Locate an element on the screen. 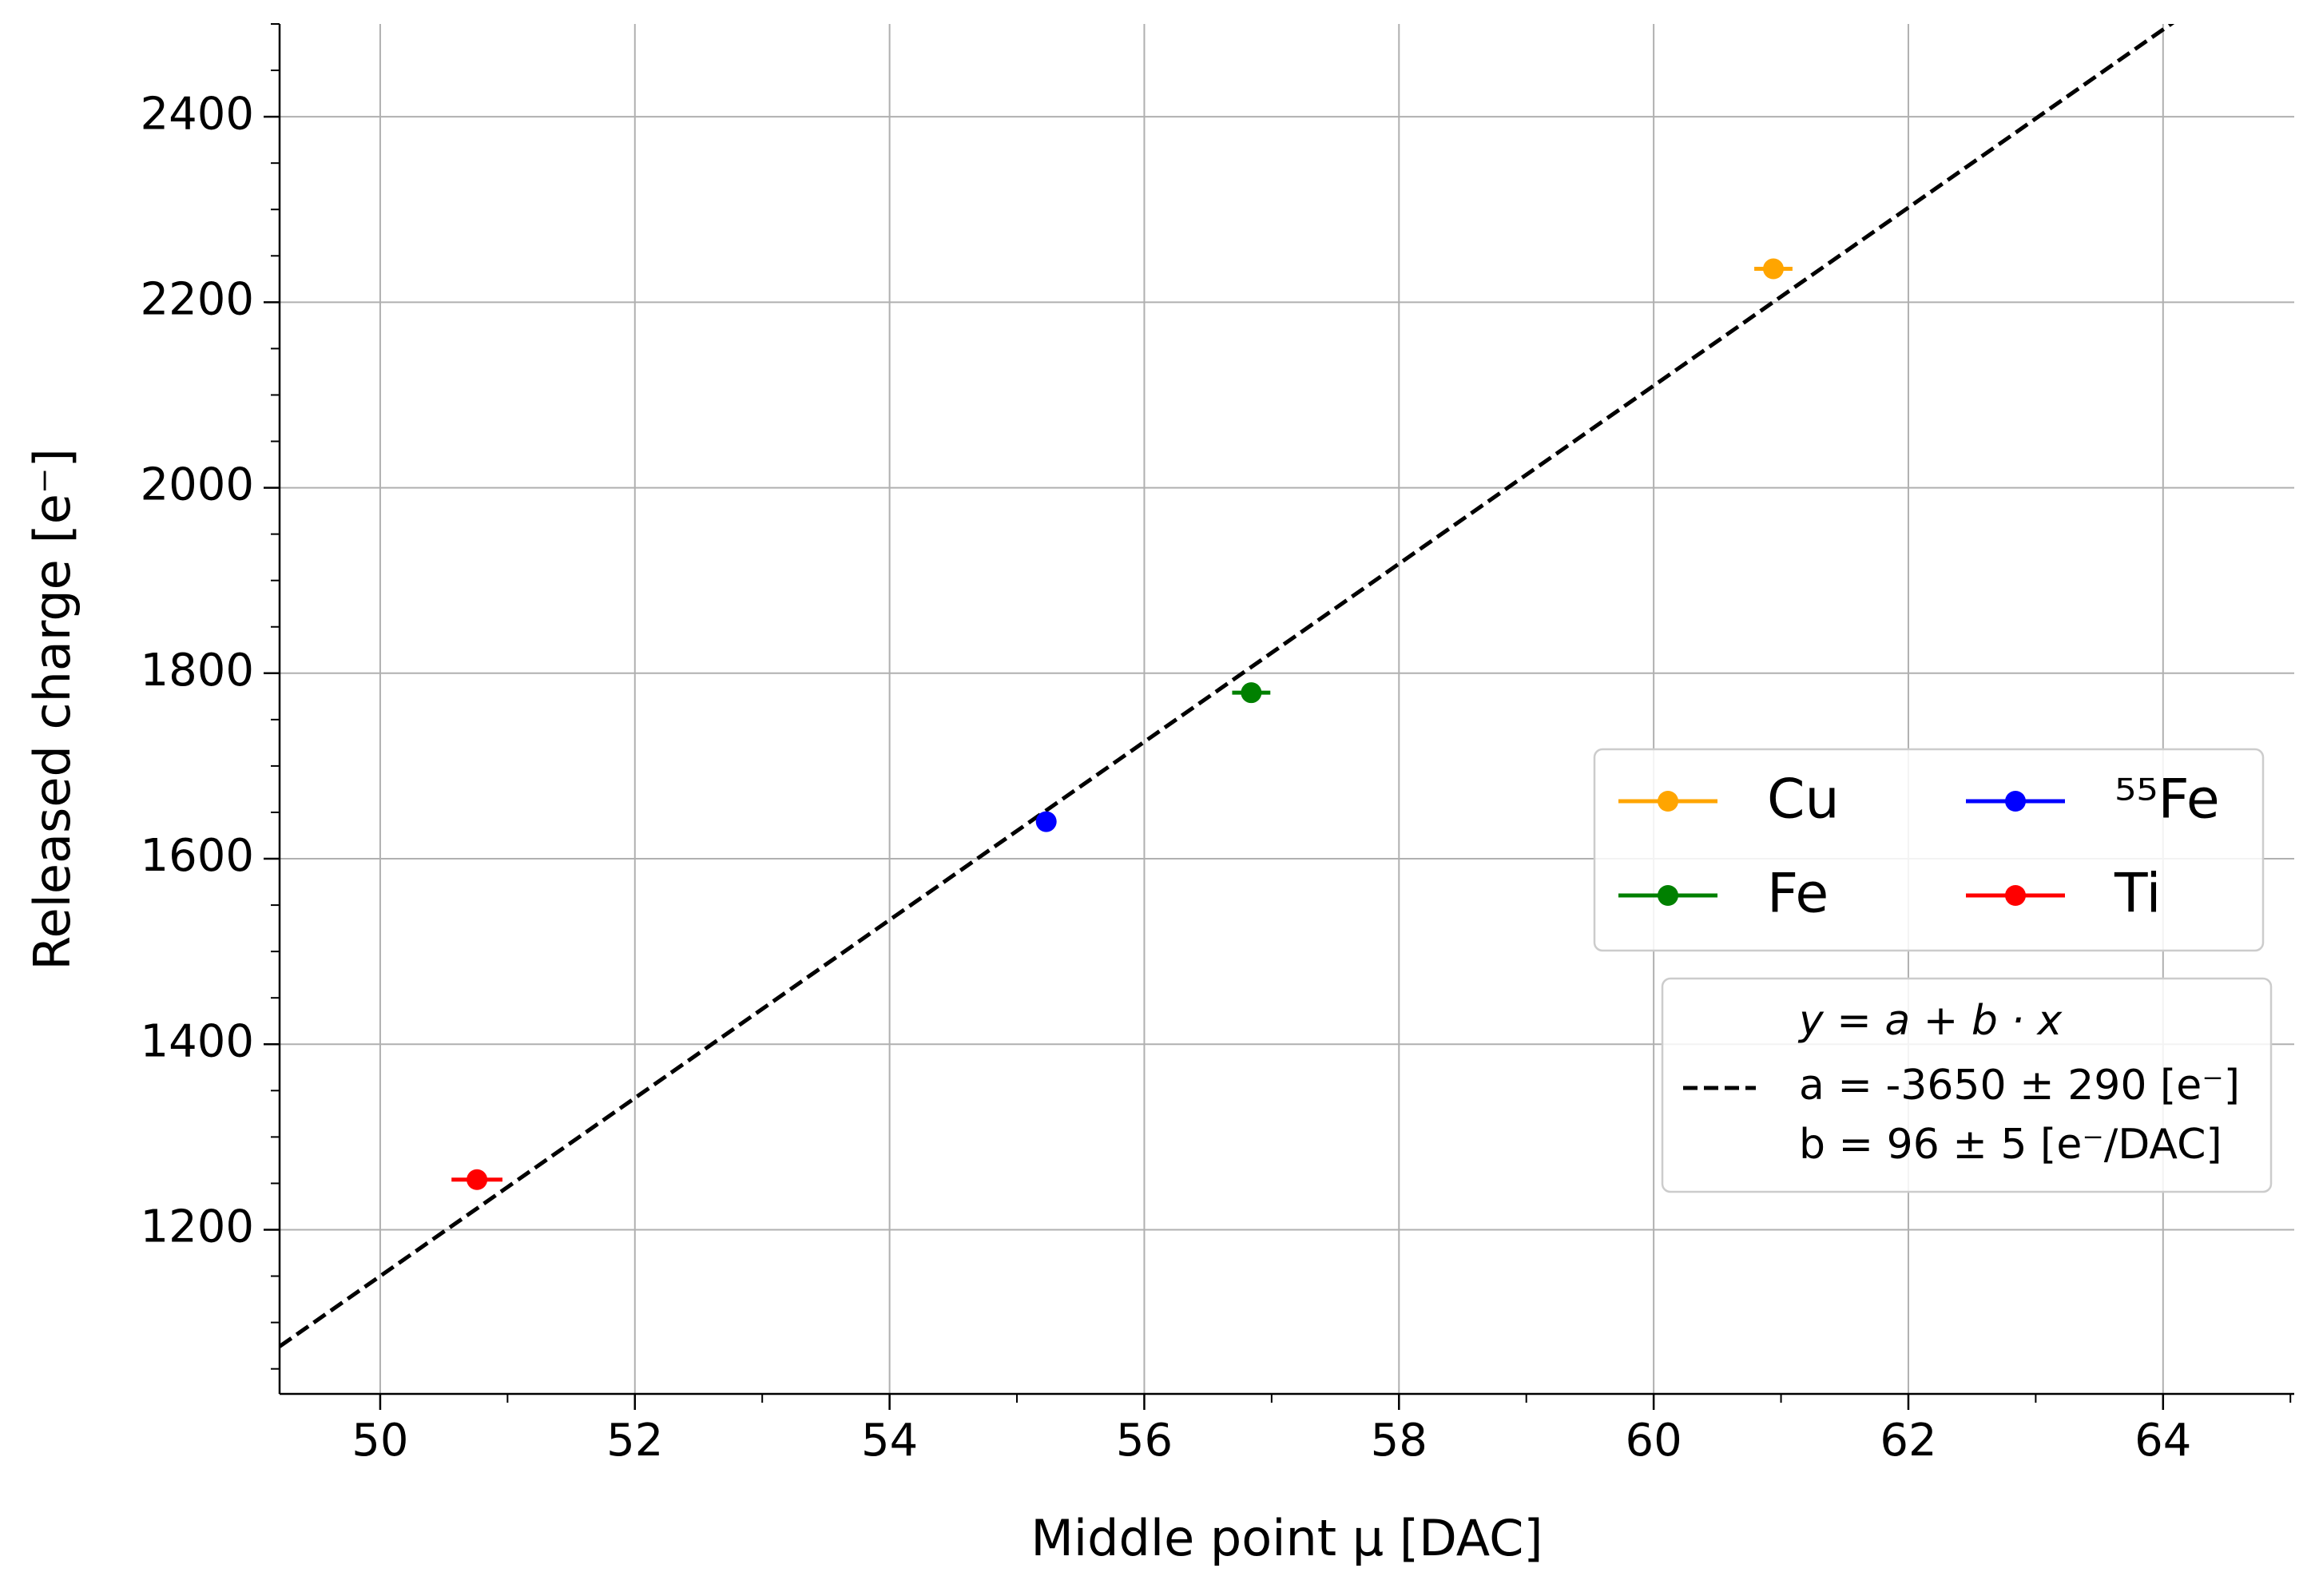 This screenshot has width=2315, height=1596. fit-formula: y = a + b · x is located at coordinates (1930, 1021).